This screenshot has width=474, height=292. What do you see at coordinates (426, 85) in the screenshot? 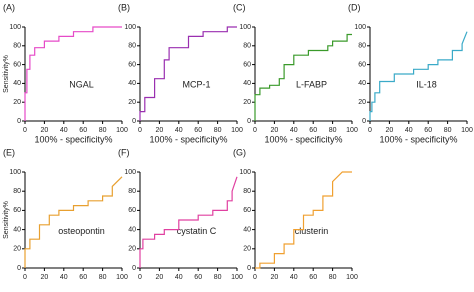
I see `annotation: IL-18` at bounding box center [426, 85].